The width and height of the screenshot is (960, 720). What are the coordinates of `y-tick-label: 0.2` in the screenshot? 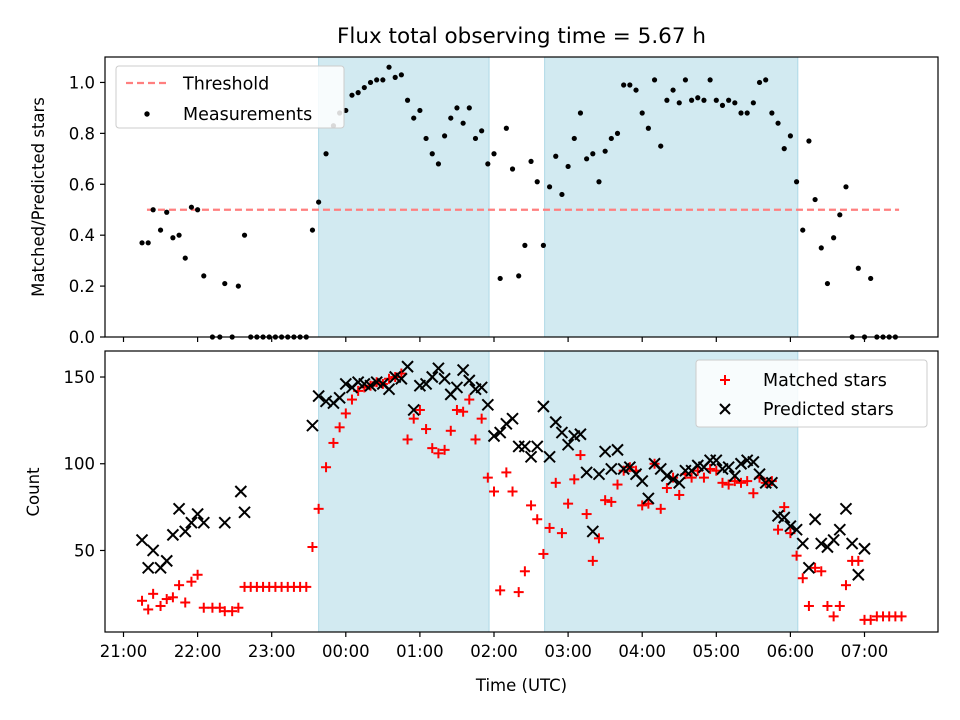 It's located at (82, 286).